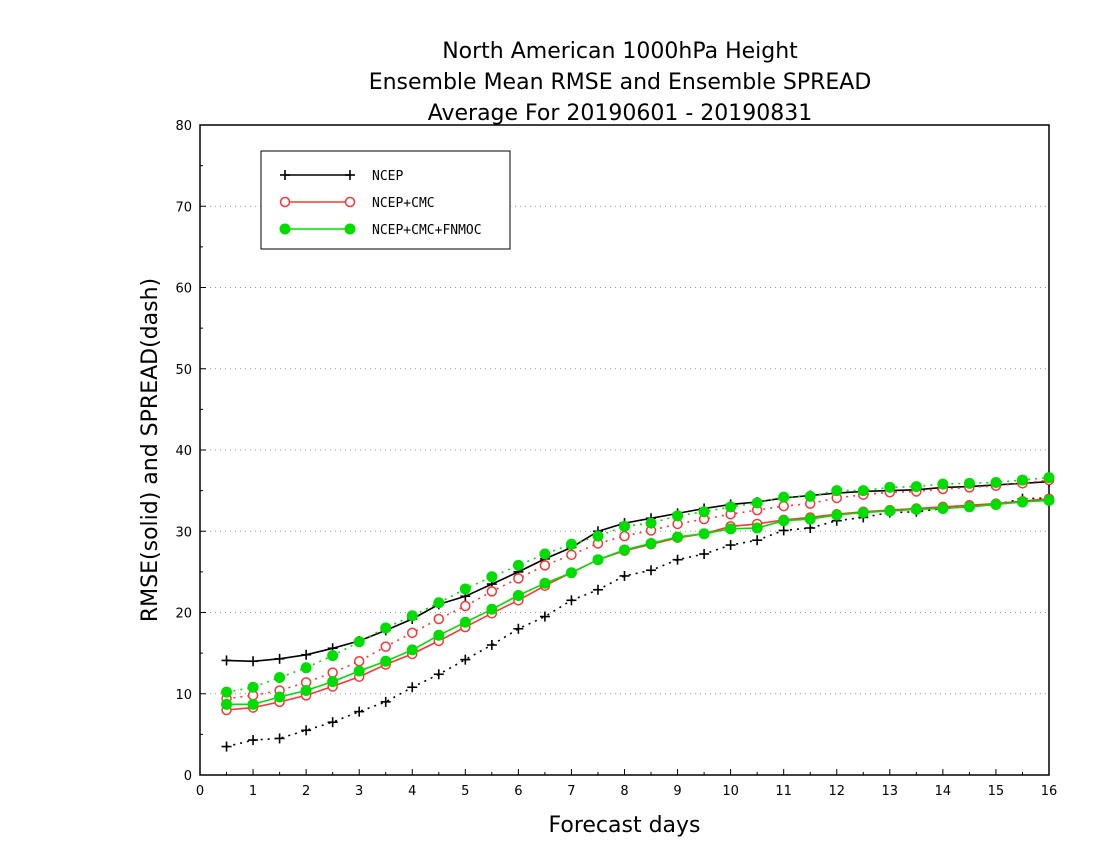 The image size is (1100, 850). I want to click on y-tick-label: 0, so click(188, 776).